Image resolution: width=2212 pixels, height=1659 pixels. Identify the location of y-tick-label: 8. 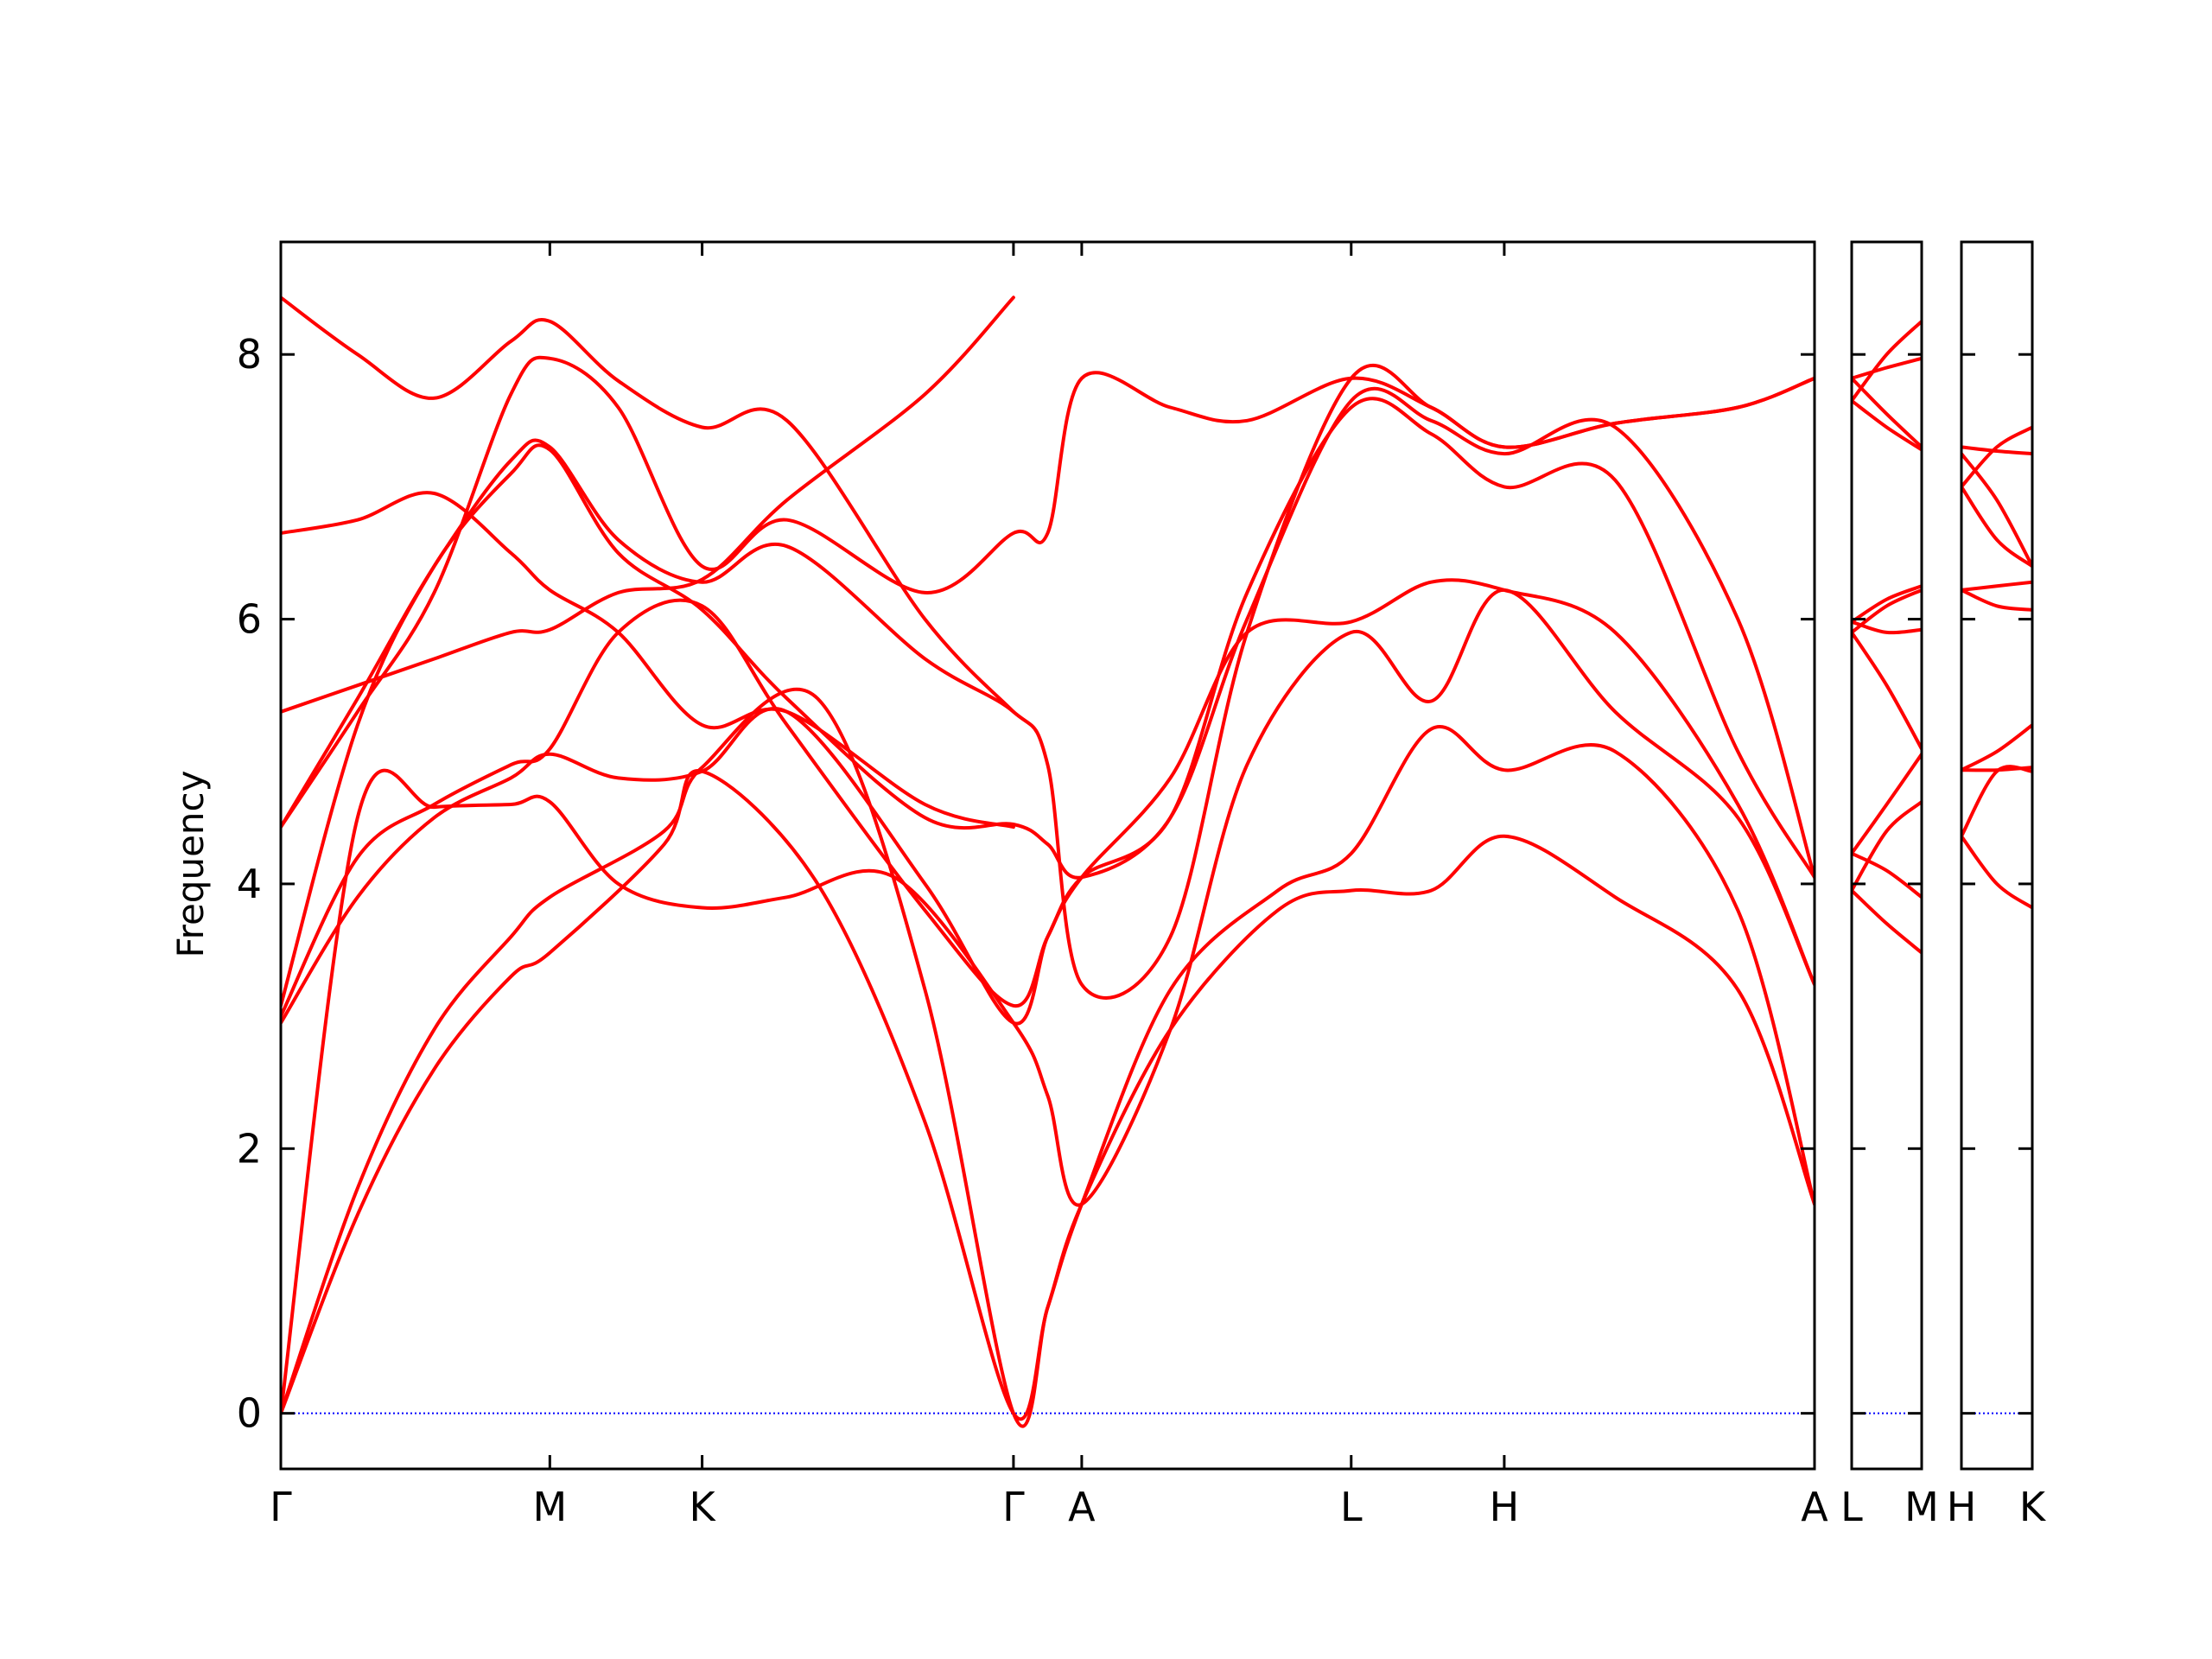
(249, 354).